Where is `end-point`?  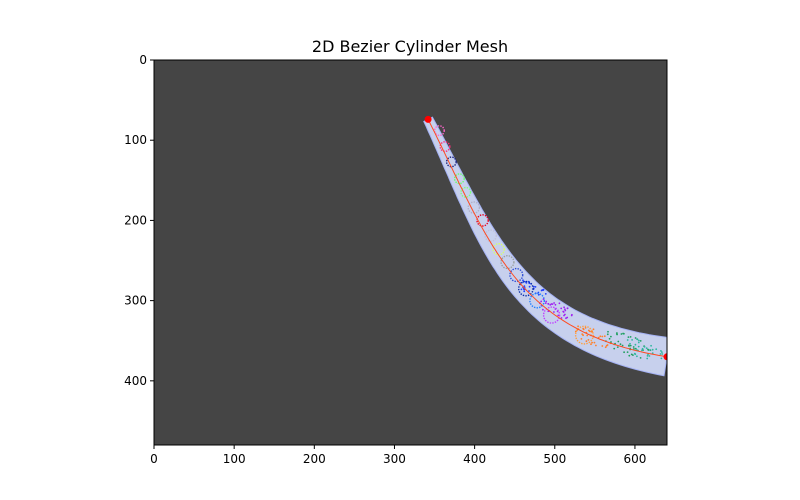 end-point is located at coordinates (665, 357).